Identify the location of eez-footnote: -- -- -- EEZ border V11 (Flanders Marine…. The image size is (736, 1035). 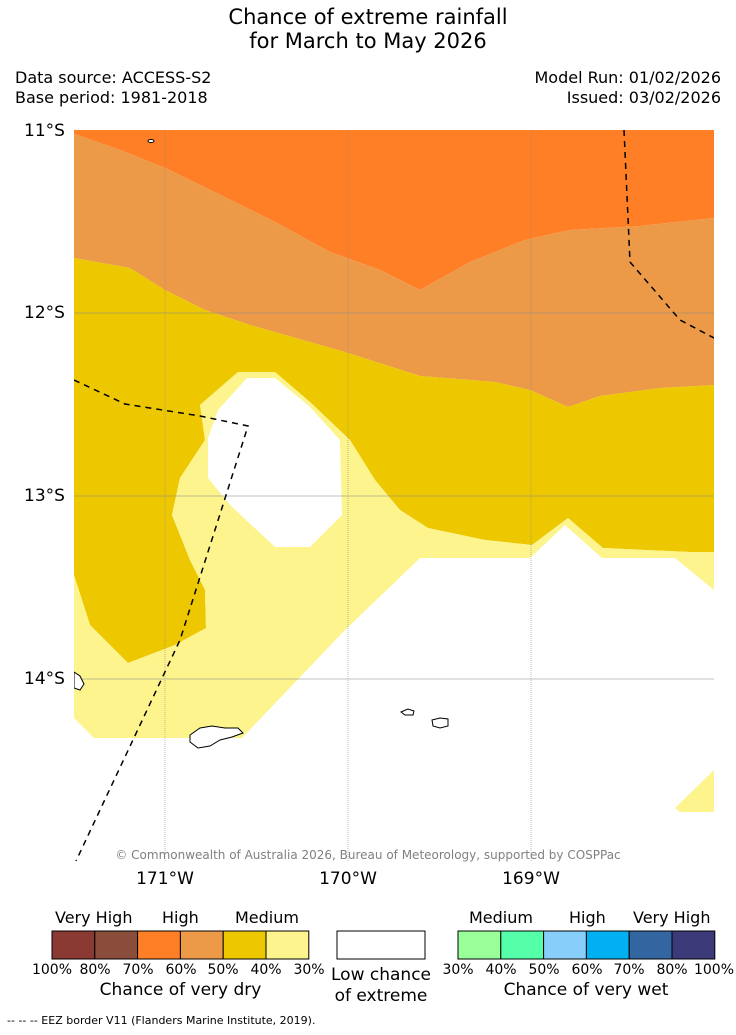
(161, 1020).